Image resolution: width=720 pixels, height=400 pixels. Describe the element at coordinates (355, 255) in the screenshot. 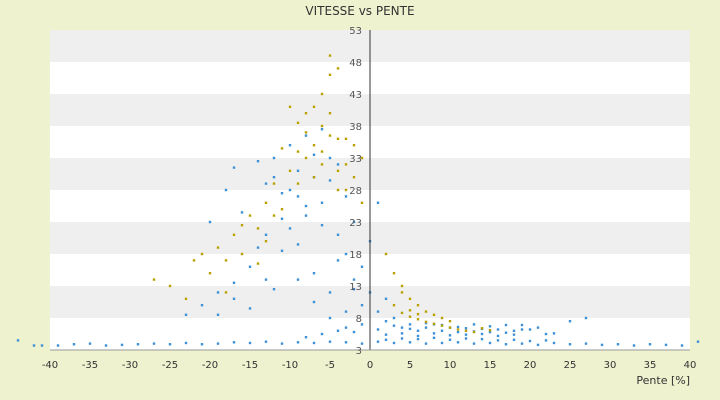

I see `y-tick-label: 18` at that location.